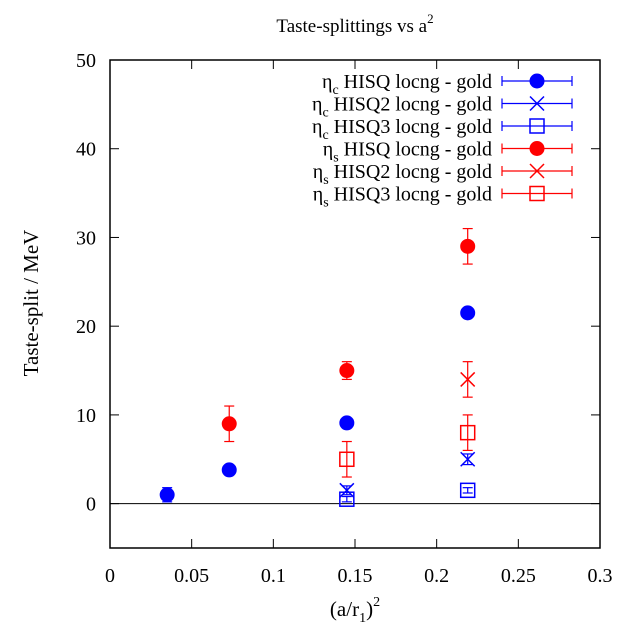 The image size is (621, 629). What do you see at coordinates (354, 24) in the screenshot?
I see `chart-title: Taste-splittings vs a2` at bounding box center [354, 24].